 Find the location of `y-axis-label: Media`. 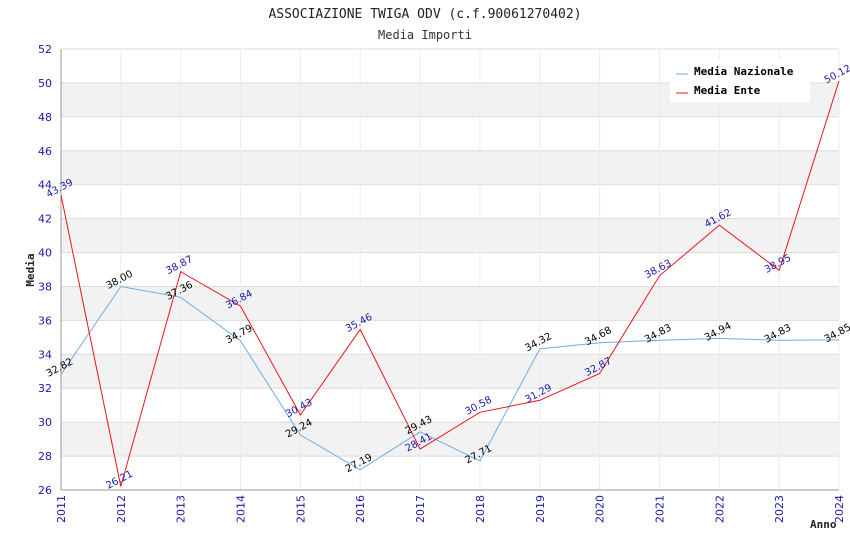

y-axis-label: Media is located at coordinates (30, 269).